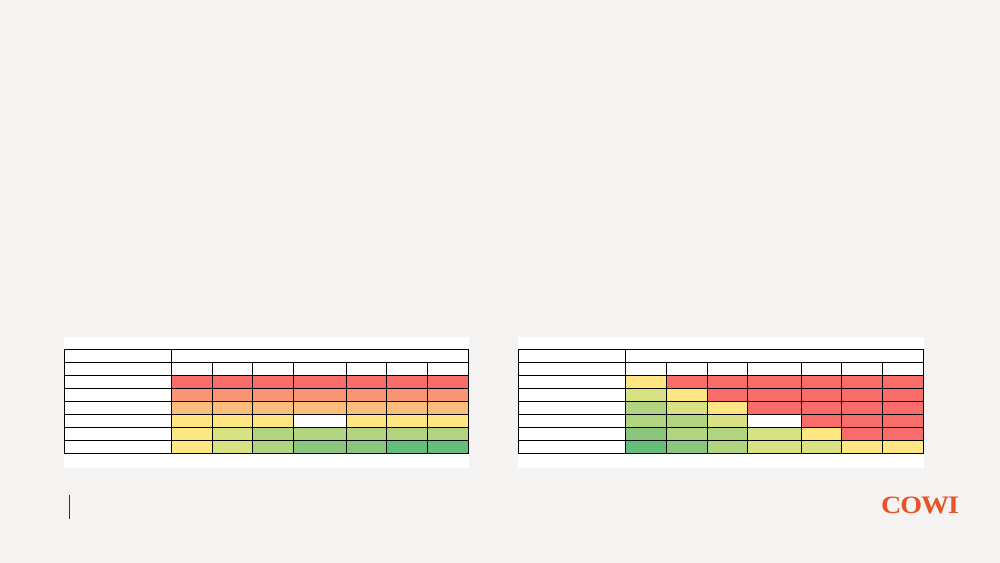 The image size is (1000, 563). Describe the element at coordinates (920, 505) in the screenshot. I see `cowi-logo: COWI` at that location.